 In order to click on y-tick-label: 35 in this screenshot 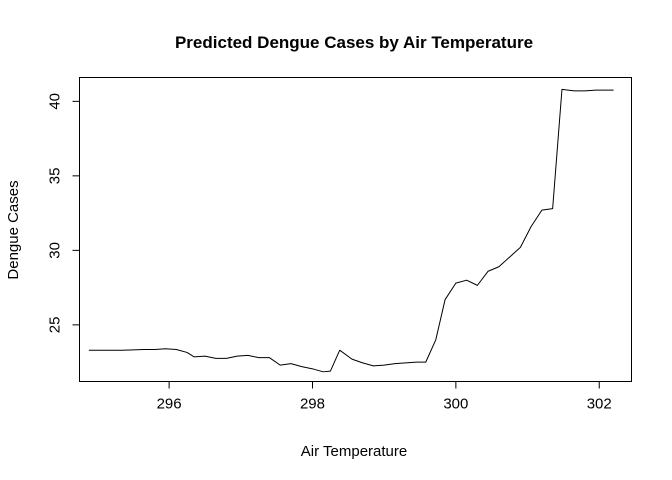, I will do `click(55, 176)`.